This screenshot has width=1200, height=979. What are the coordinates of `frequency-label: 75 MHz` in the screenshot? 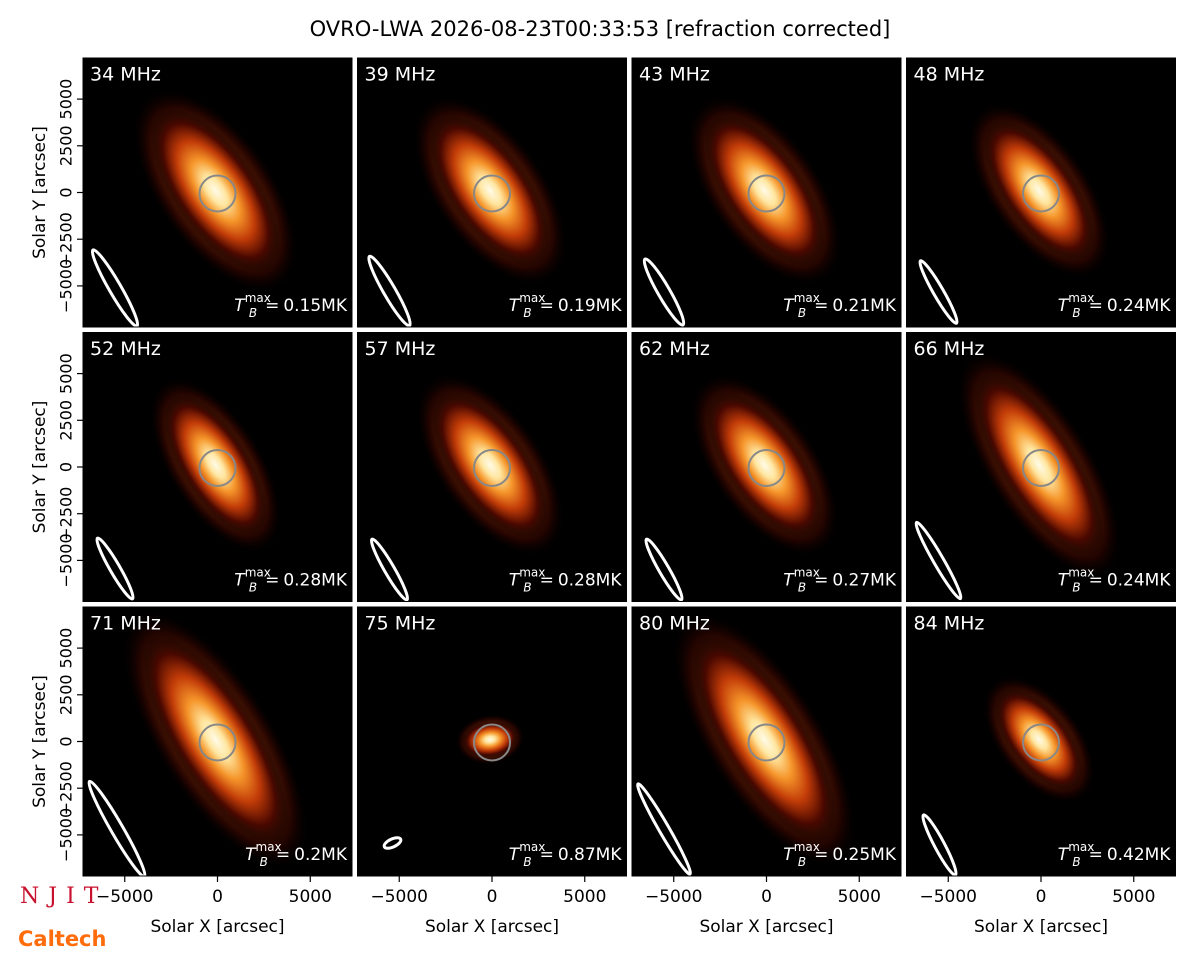 It's located at (400, 624).